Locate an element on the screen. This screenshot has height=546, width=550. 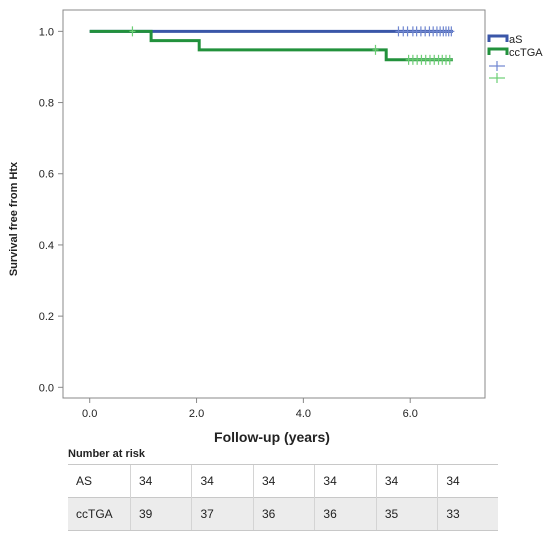
x-tick-label: 4.0 is located at coordinates (303, 414).